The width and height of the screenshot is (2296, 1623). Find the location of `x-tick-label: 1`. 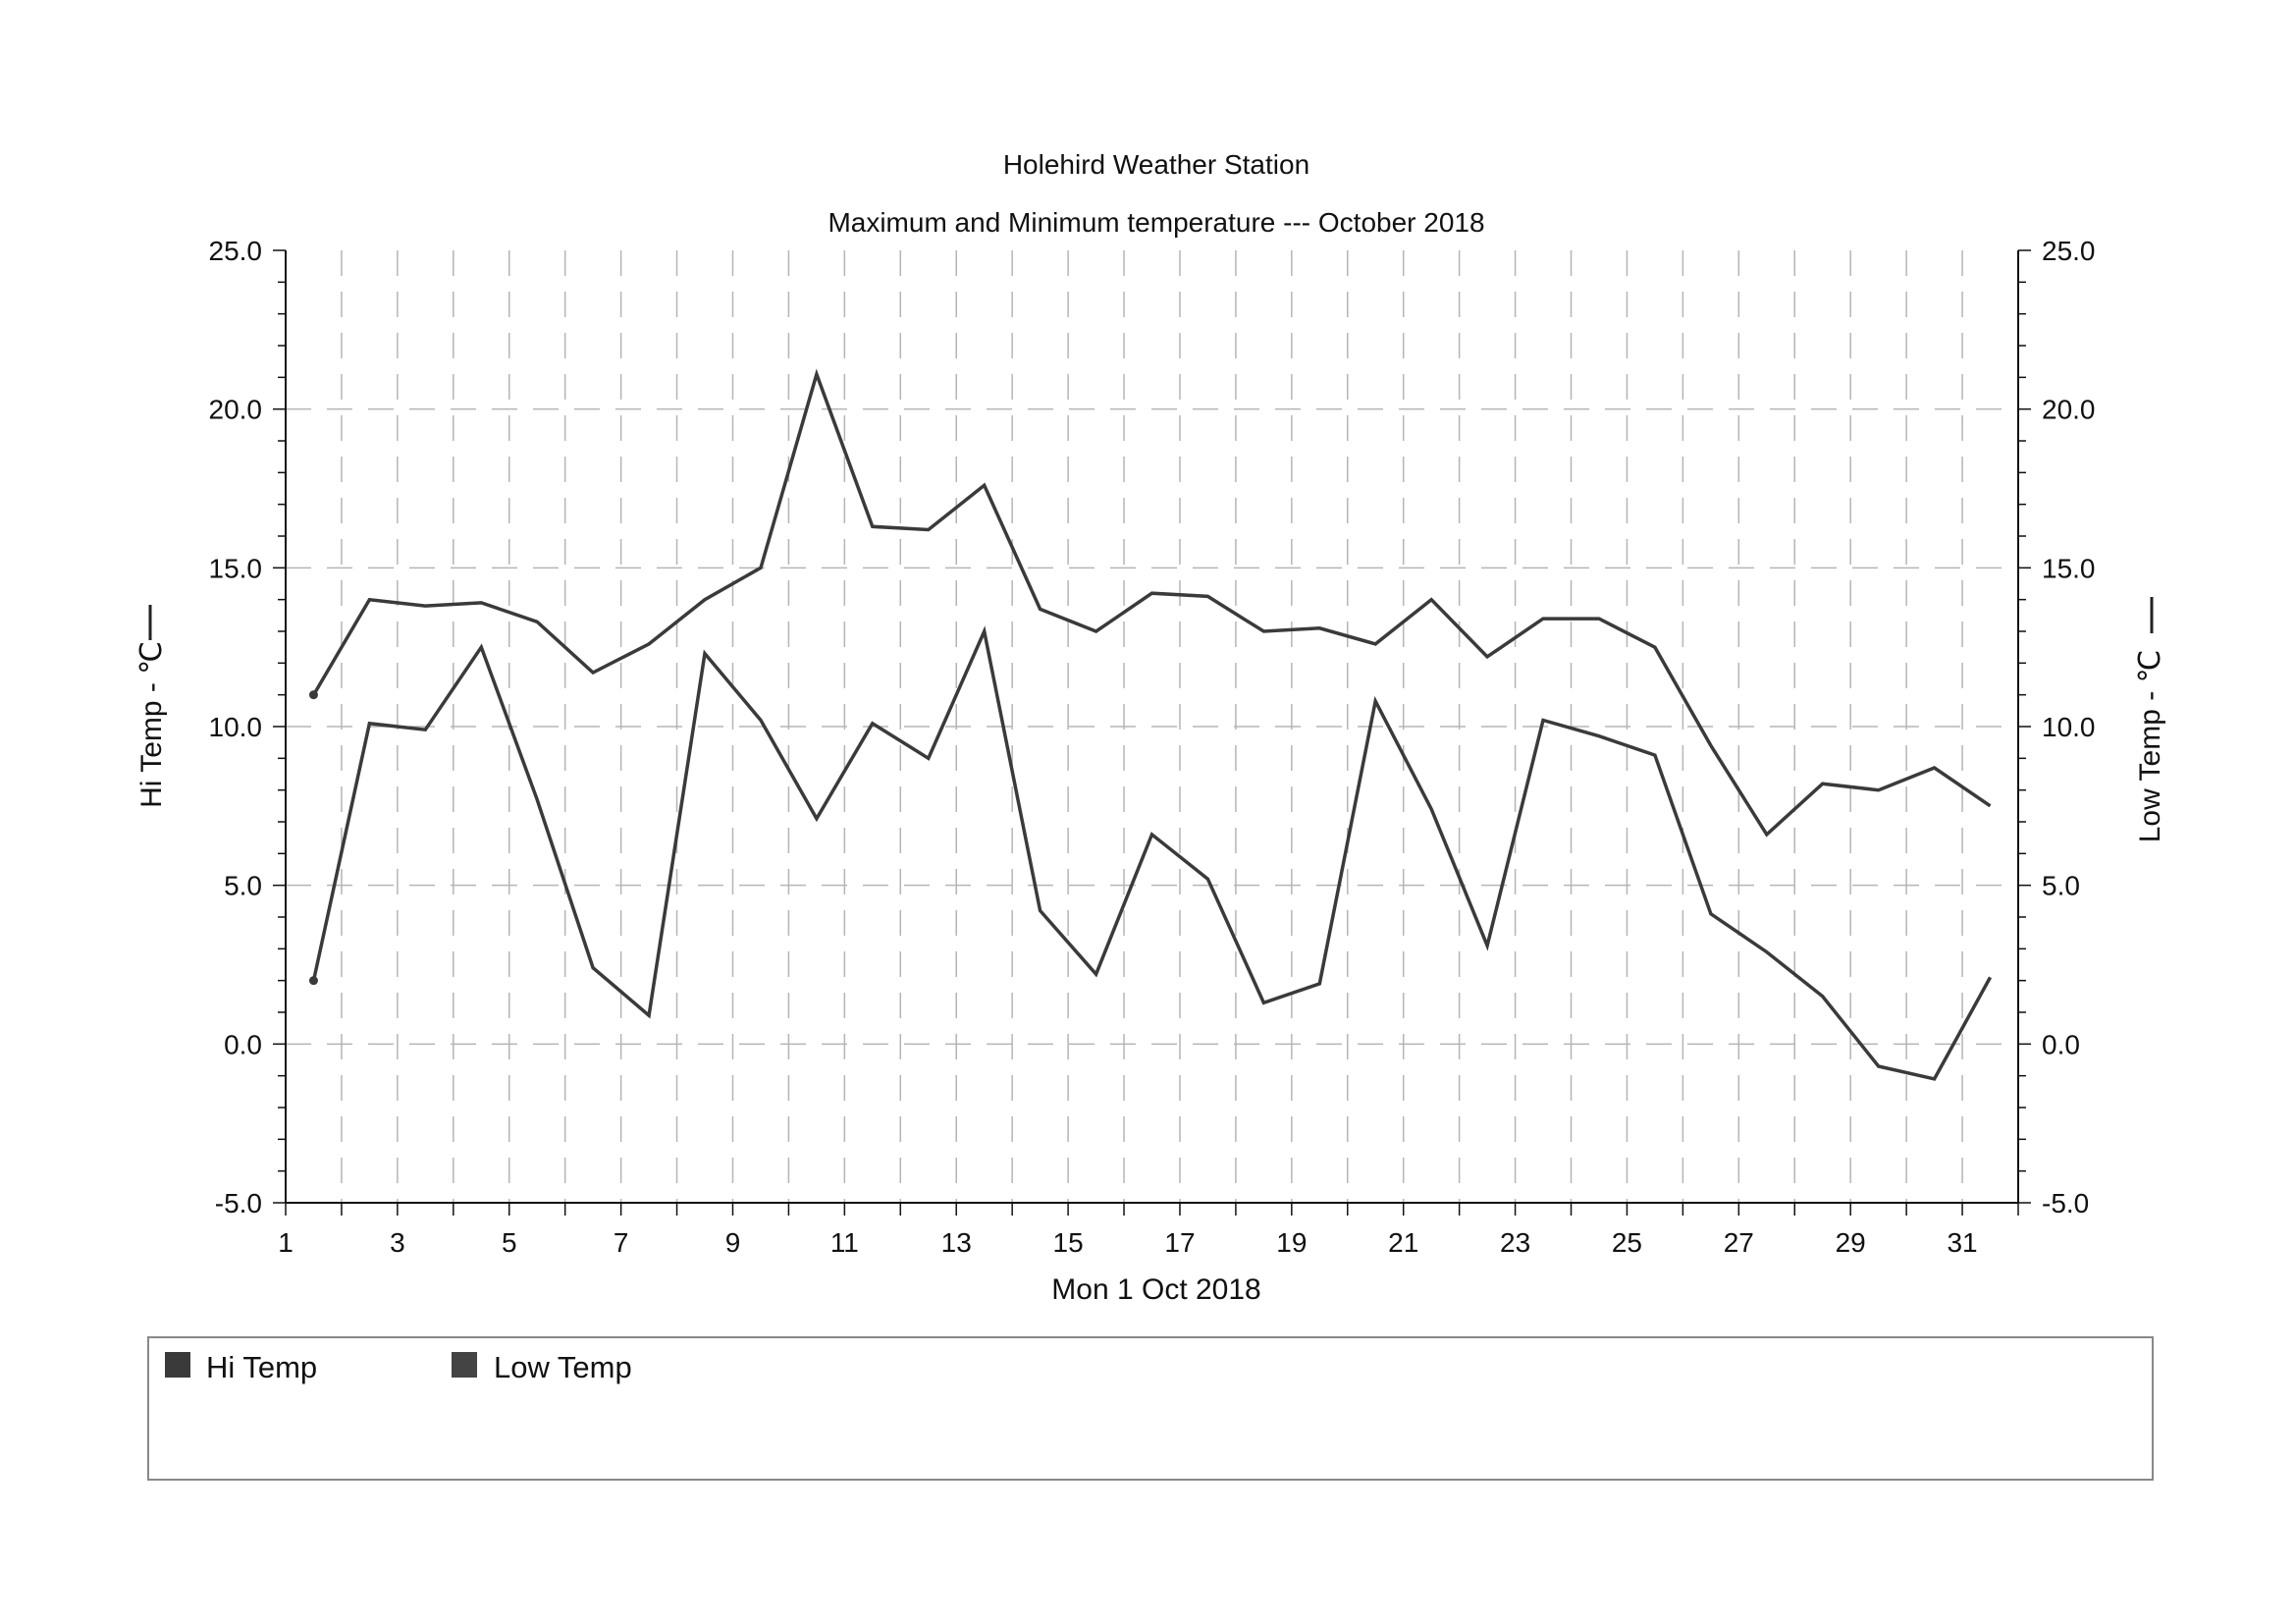

x-tick-label: 1 is located at coordinates (286, 1242).